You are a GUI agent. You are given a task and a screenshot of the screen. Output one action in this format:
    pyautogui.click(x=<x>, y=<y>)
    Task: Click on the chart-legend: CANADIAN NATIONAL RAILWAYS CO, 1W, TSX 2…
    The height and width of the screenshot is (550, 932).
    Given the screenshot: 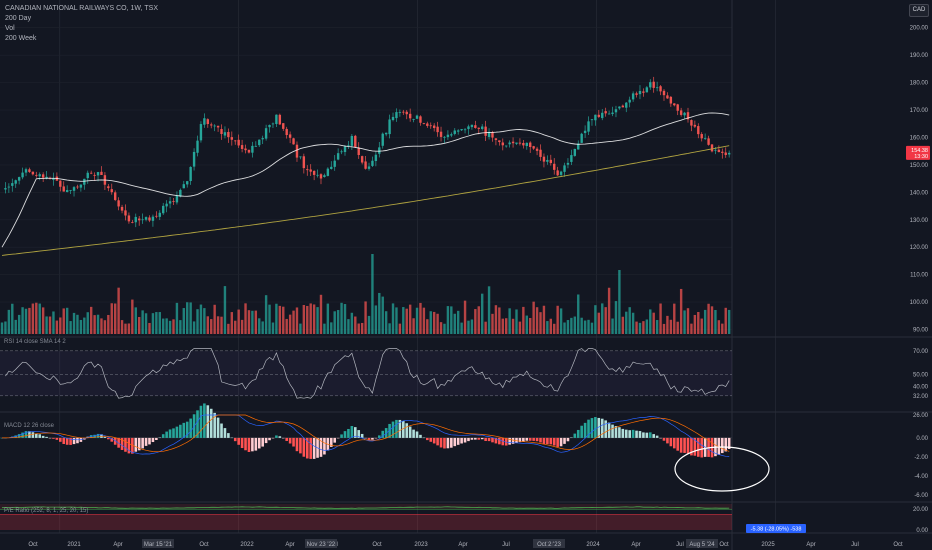 What is the action you would take?
    pyautogui.click(x=81, y=24)
    